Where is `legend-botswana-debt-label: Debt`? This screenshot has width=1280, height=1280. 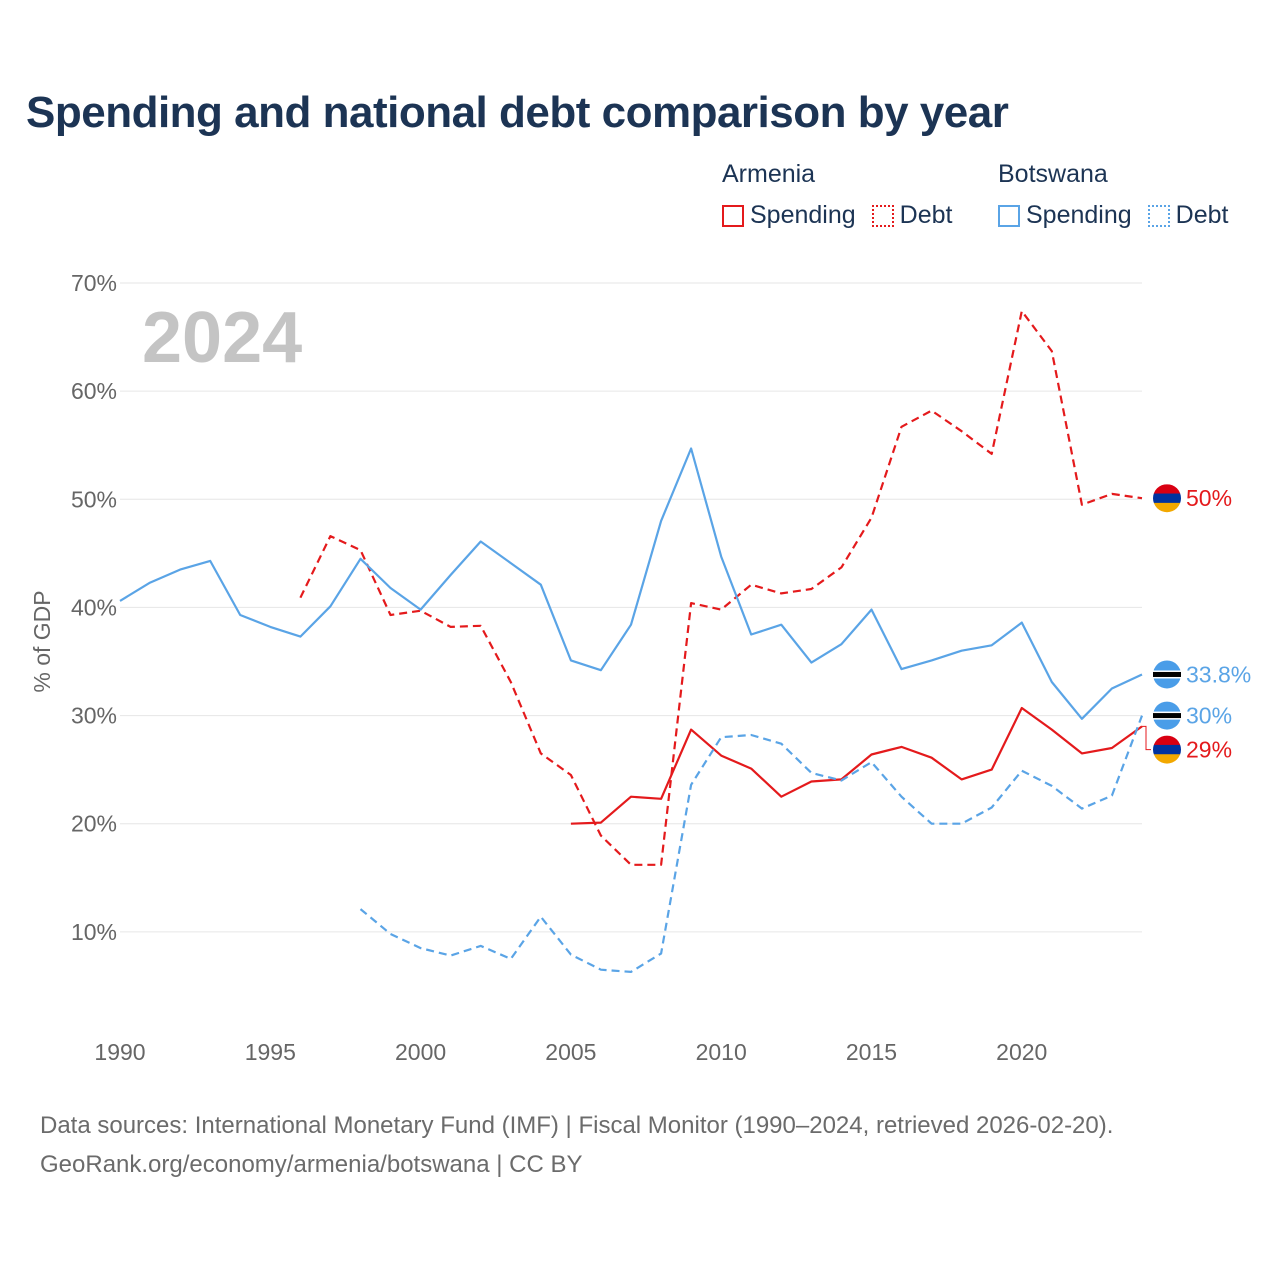 legend-botswana-debt-label: Debt is located at coordinates (1202, 215).